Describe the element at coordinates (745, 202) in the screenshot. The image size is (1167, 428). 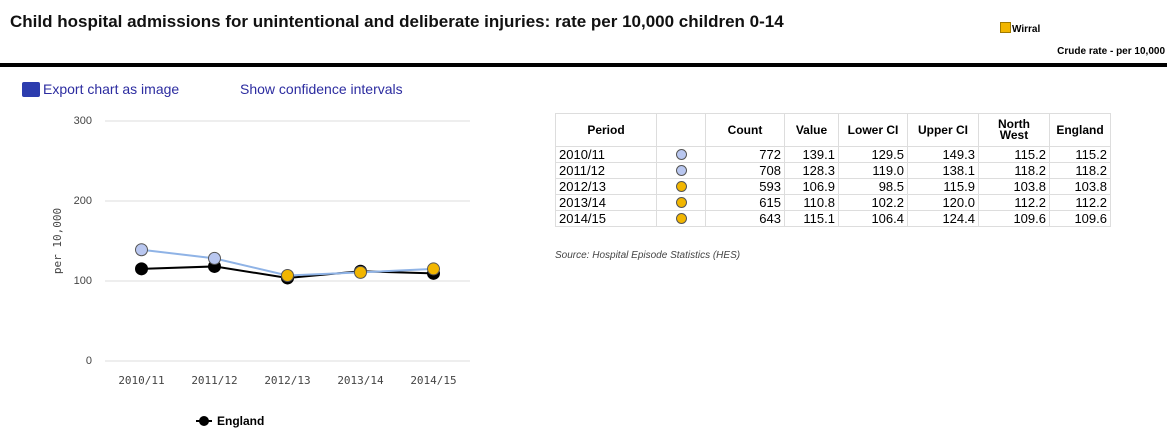
I see `table-cell: 615` at that location.